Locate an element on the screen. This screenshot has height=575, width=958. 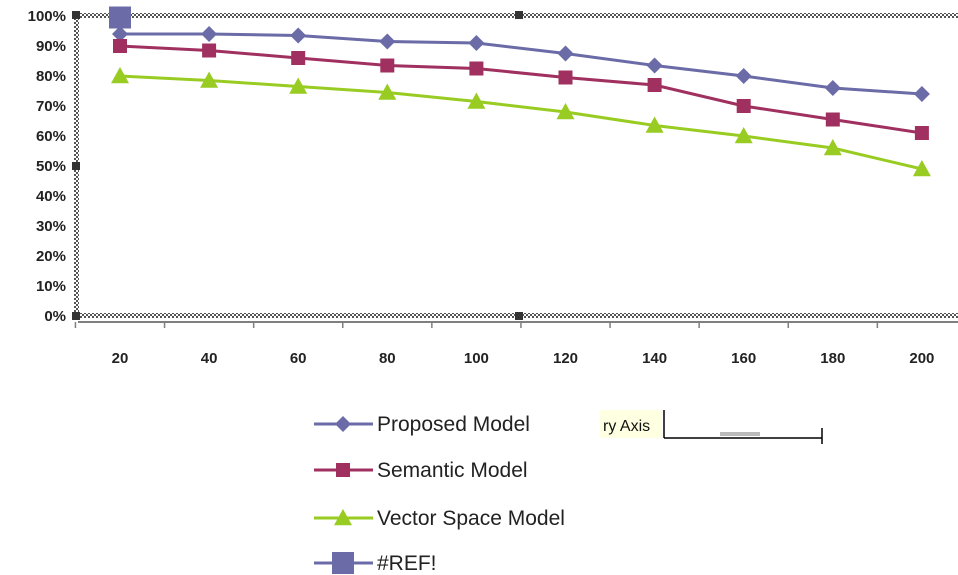
handle-left-mid is located at coordinates (76, 166).